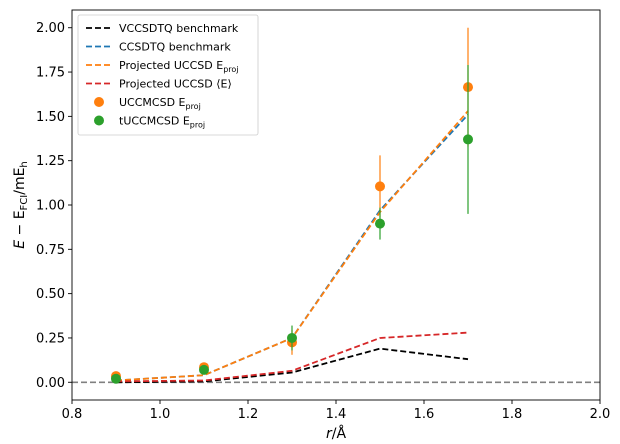  Describe the element at coordinates (21, 205) in the screenshot. I see `y-axis-label: E − EFCI/mEh` at that location.